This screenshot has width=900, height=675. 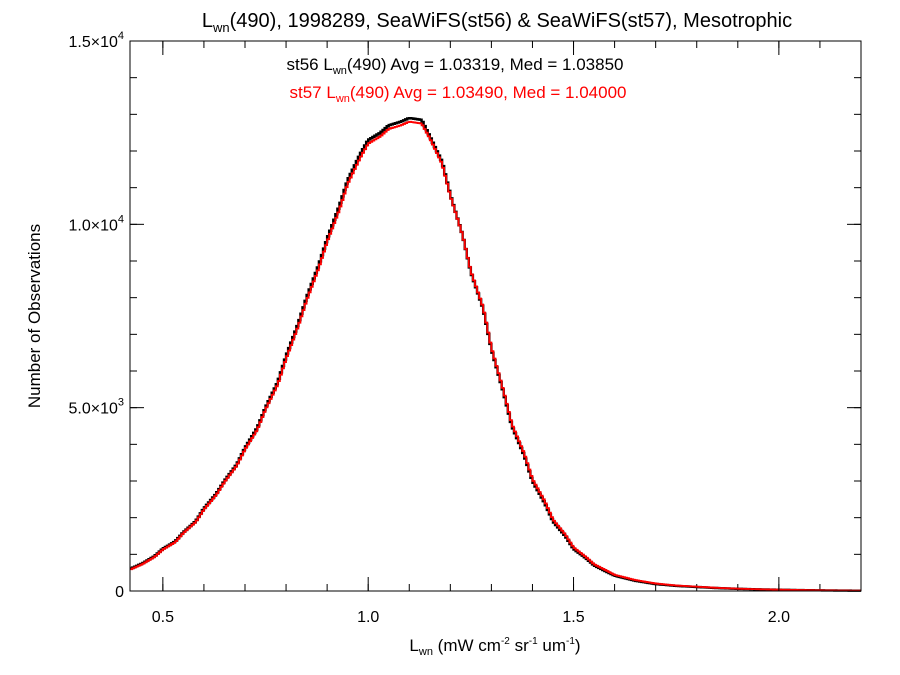 I want to click on y-tick-label-mantissa: 5.0×10, so click(x=92, y=409).